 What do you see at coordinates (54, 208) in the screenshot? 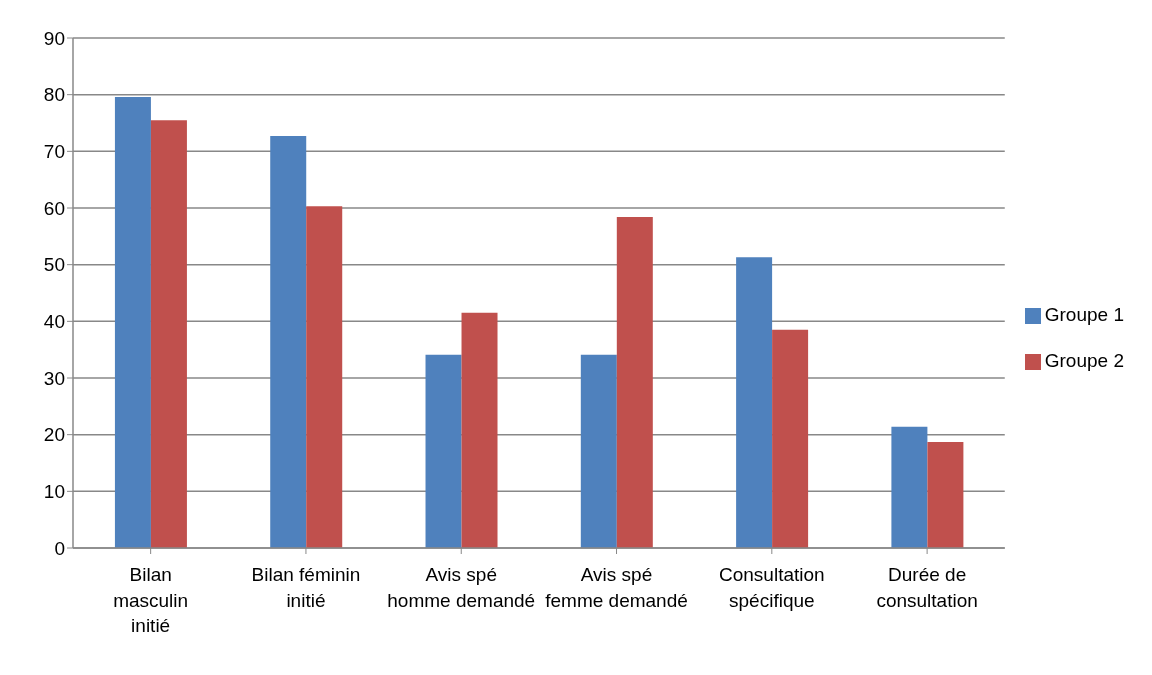
I see `y-tick-label: 60` at bounding box center [54, 208].